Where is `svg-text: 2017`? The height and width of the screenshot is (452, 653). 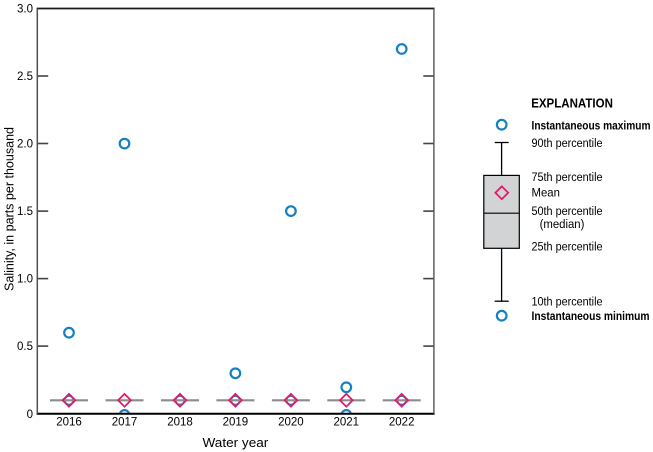
svg-text: 2017 is located at coordinates (125, 423).